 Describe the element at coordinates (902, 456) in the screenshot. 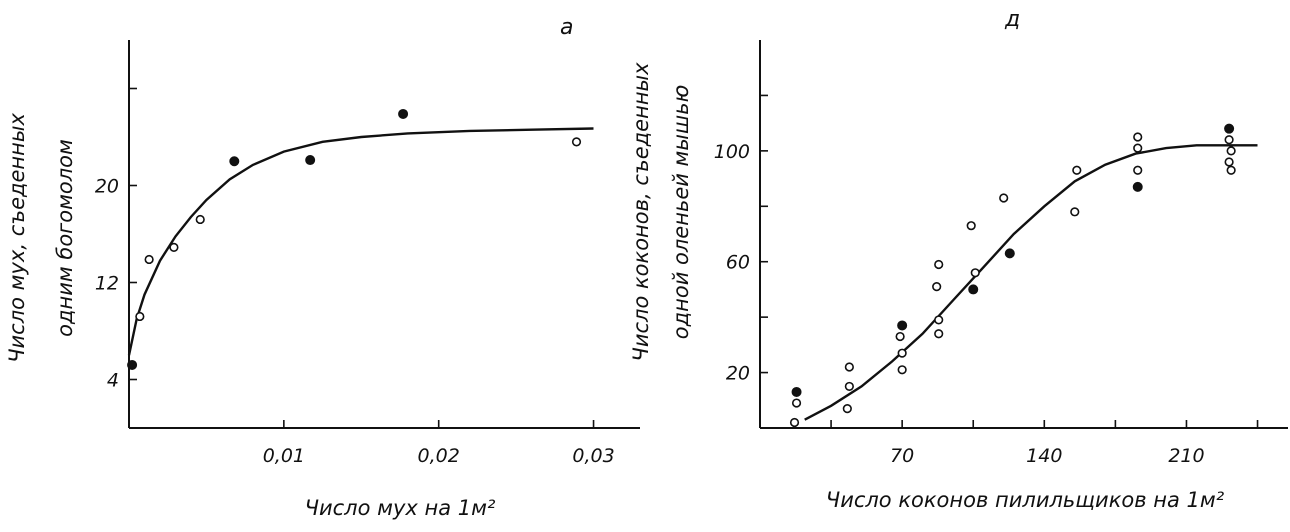

I see `panel-d-x-tick-label: 70` at that location.